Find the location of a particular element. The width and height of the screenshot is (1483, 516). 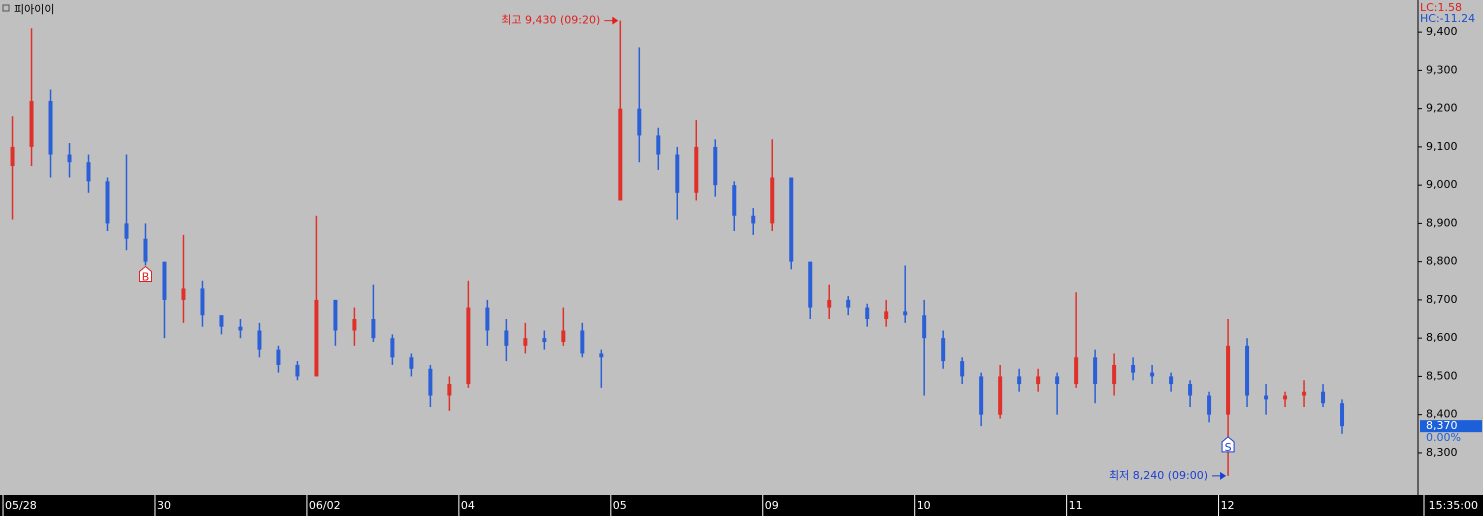

x-tick-label: 10 is located at coordinates (924, 505).